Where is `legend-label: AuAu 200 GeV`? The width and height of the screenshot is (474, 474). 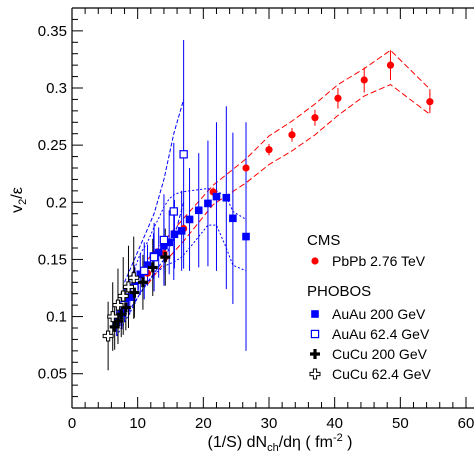 legend-label: AuAu 200 GeV is located at coordinates (379, 314).